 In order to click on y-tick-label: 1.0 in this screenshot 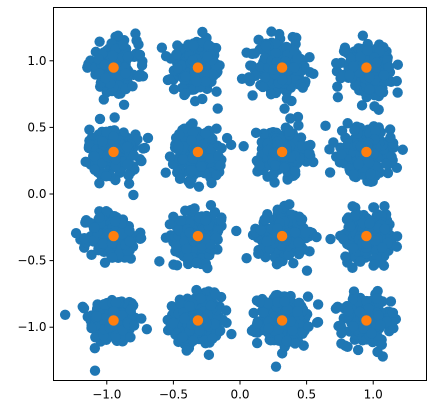, I will do `click(36, 61)`.